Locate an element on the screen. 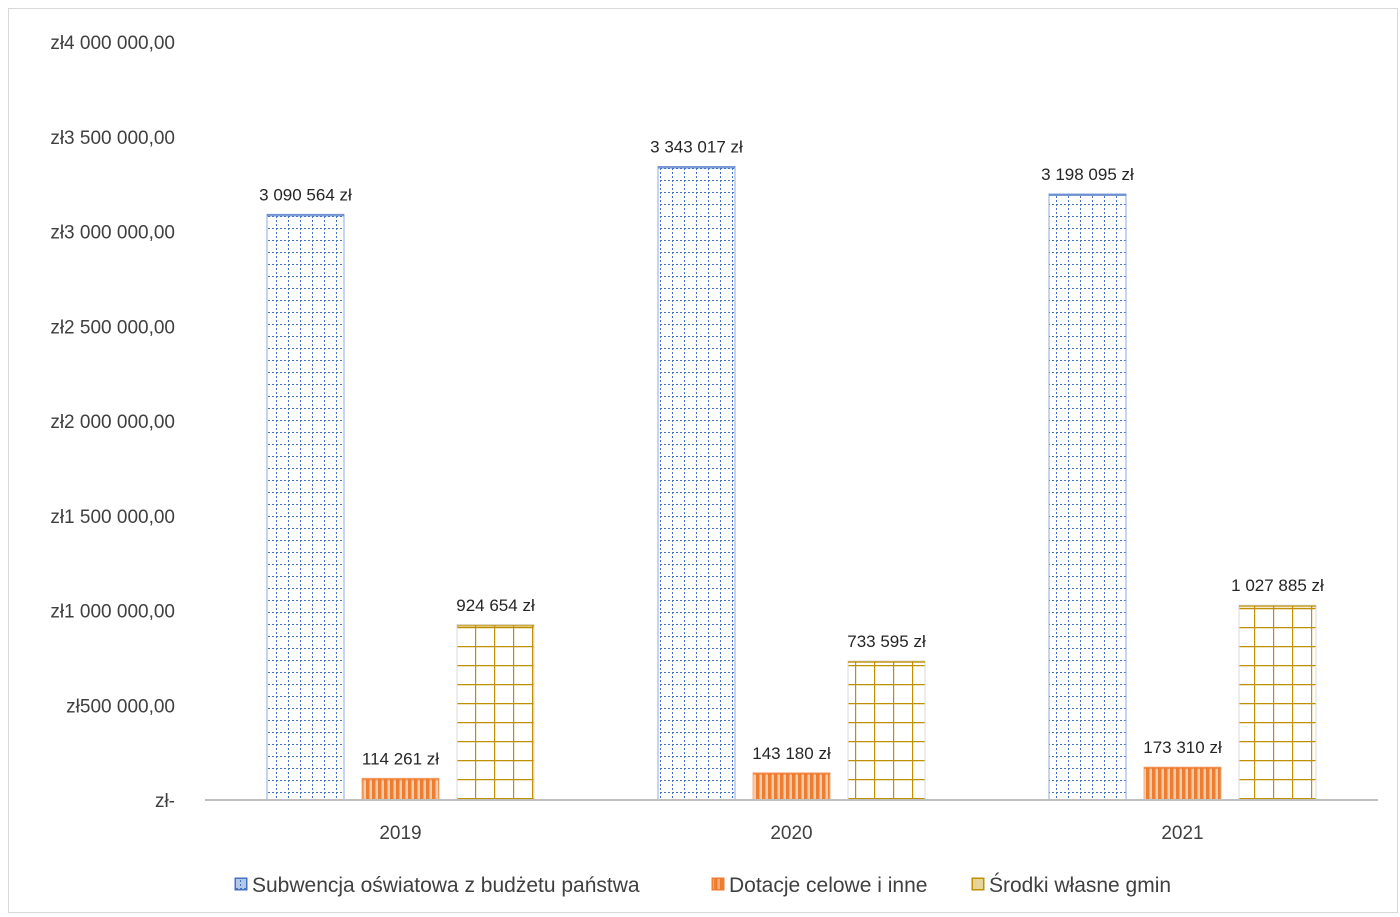  bar-dotacje-2020 is located at coordinates (791, 786).